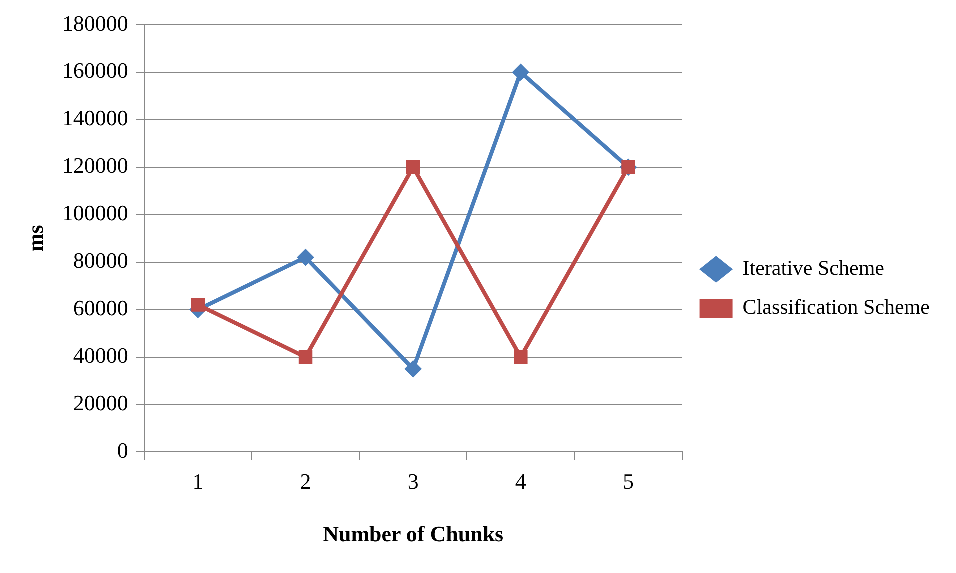  What do you see at coordinates (813, 268) in the screenshot?
I see `legend-label: Iterative Scheme` at bounding box center [813, 268].